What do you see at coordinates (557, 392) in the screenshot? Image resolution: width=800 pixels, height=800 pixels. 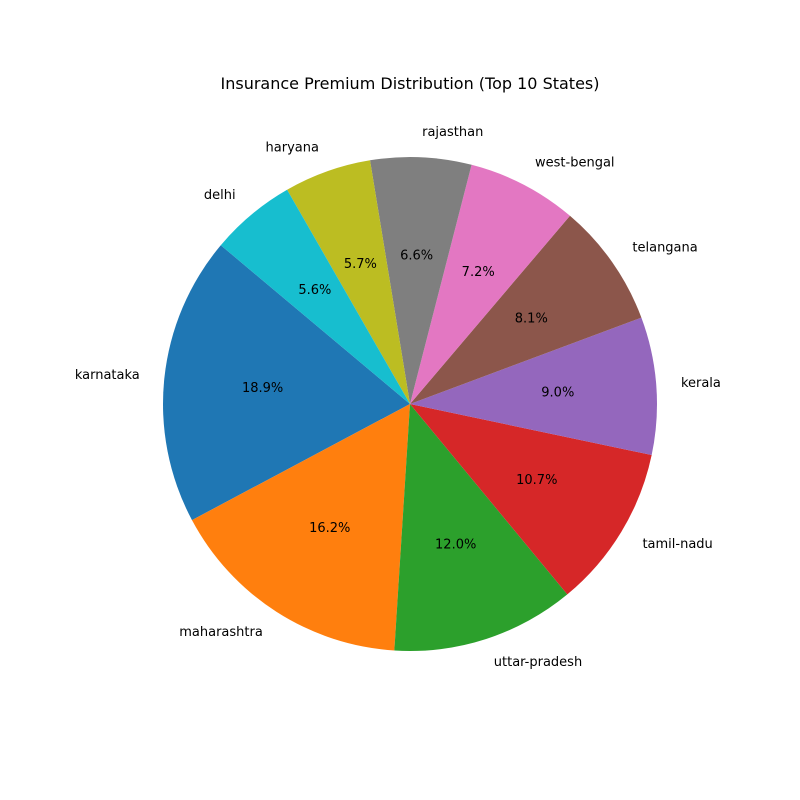 I see `percent-label-kerala: 9.0%` at bounding box center [557, 392].